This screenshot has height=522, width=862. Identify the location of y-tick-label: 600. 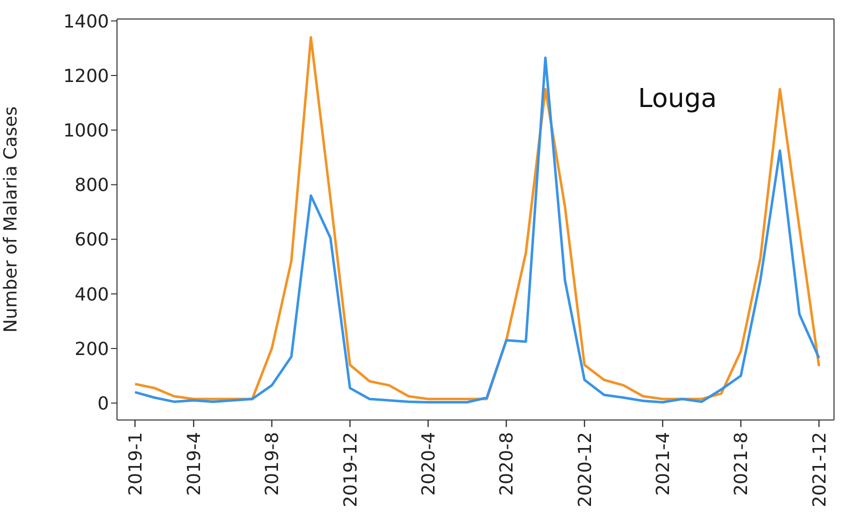
(91, 240).